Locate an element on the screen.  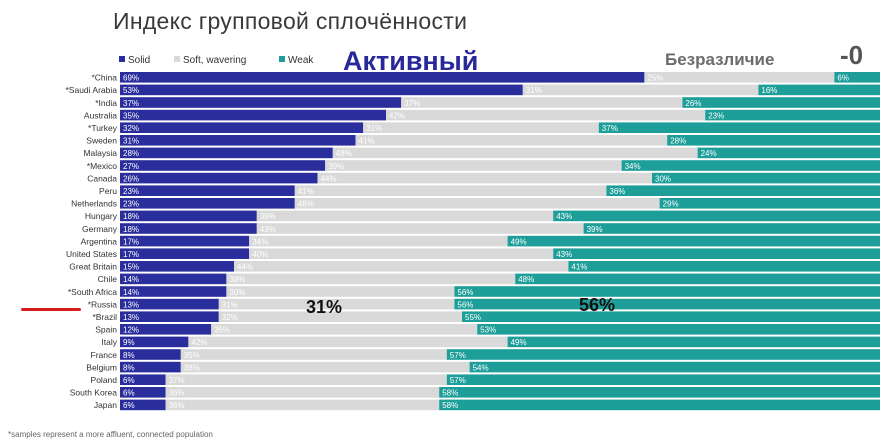
data-label: 24% is located at coordinates (709, 153).